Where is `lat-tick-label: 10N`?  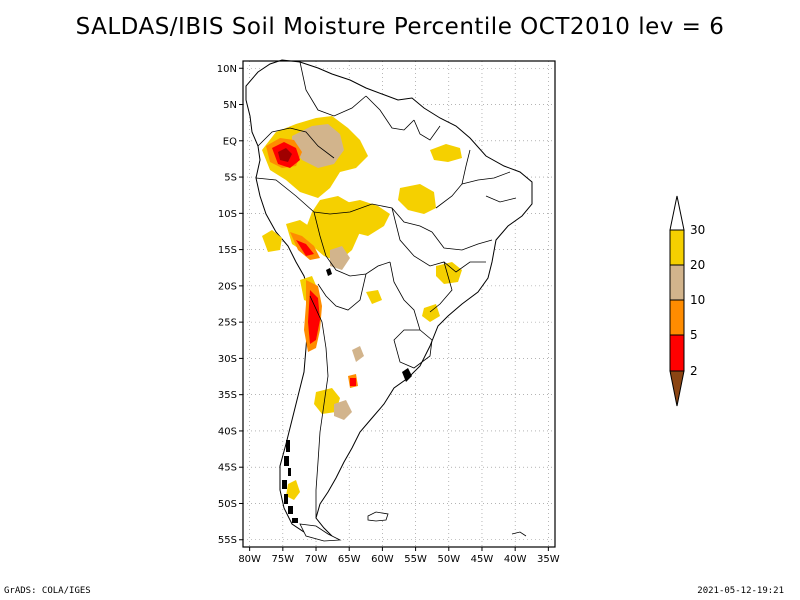
lat-tick-label: 10N is located at coordinates (227, 69).